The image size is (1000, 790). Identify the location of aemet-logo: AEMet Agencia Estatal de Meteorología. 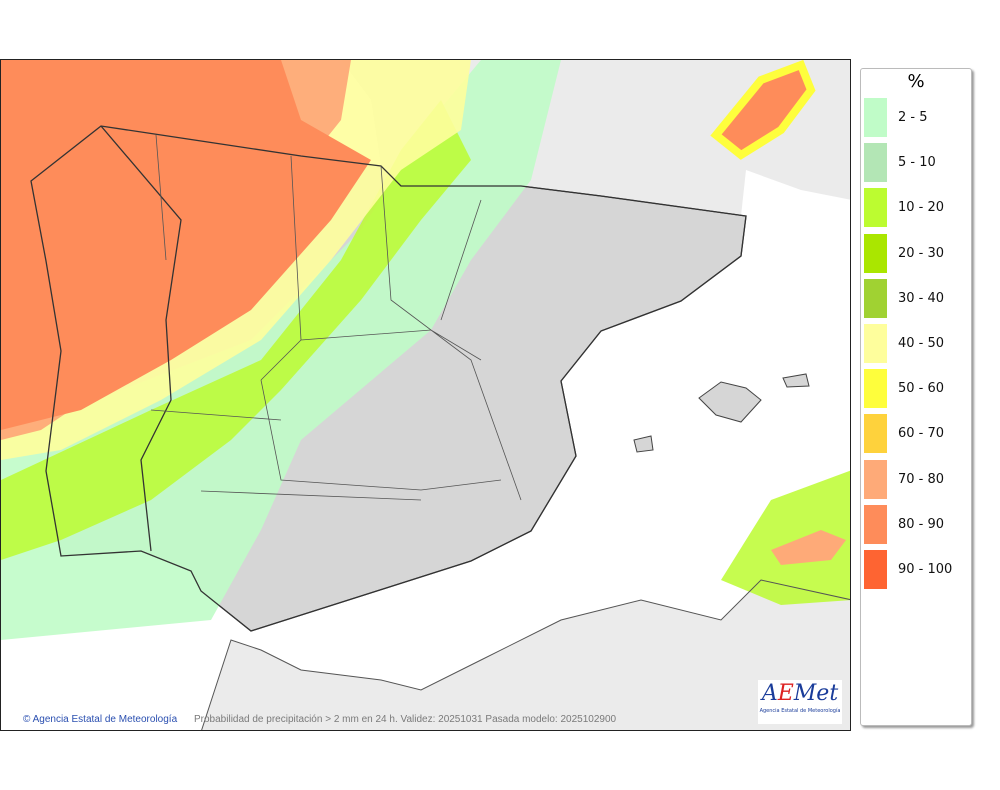
(800, 702).